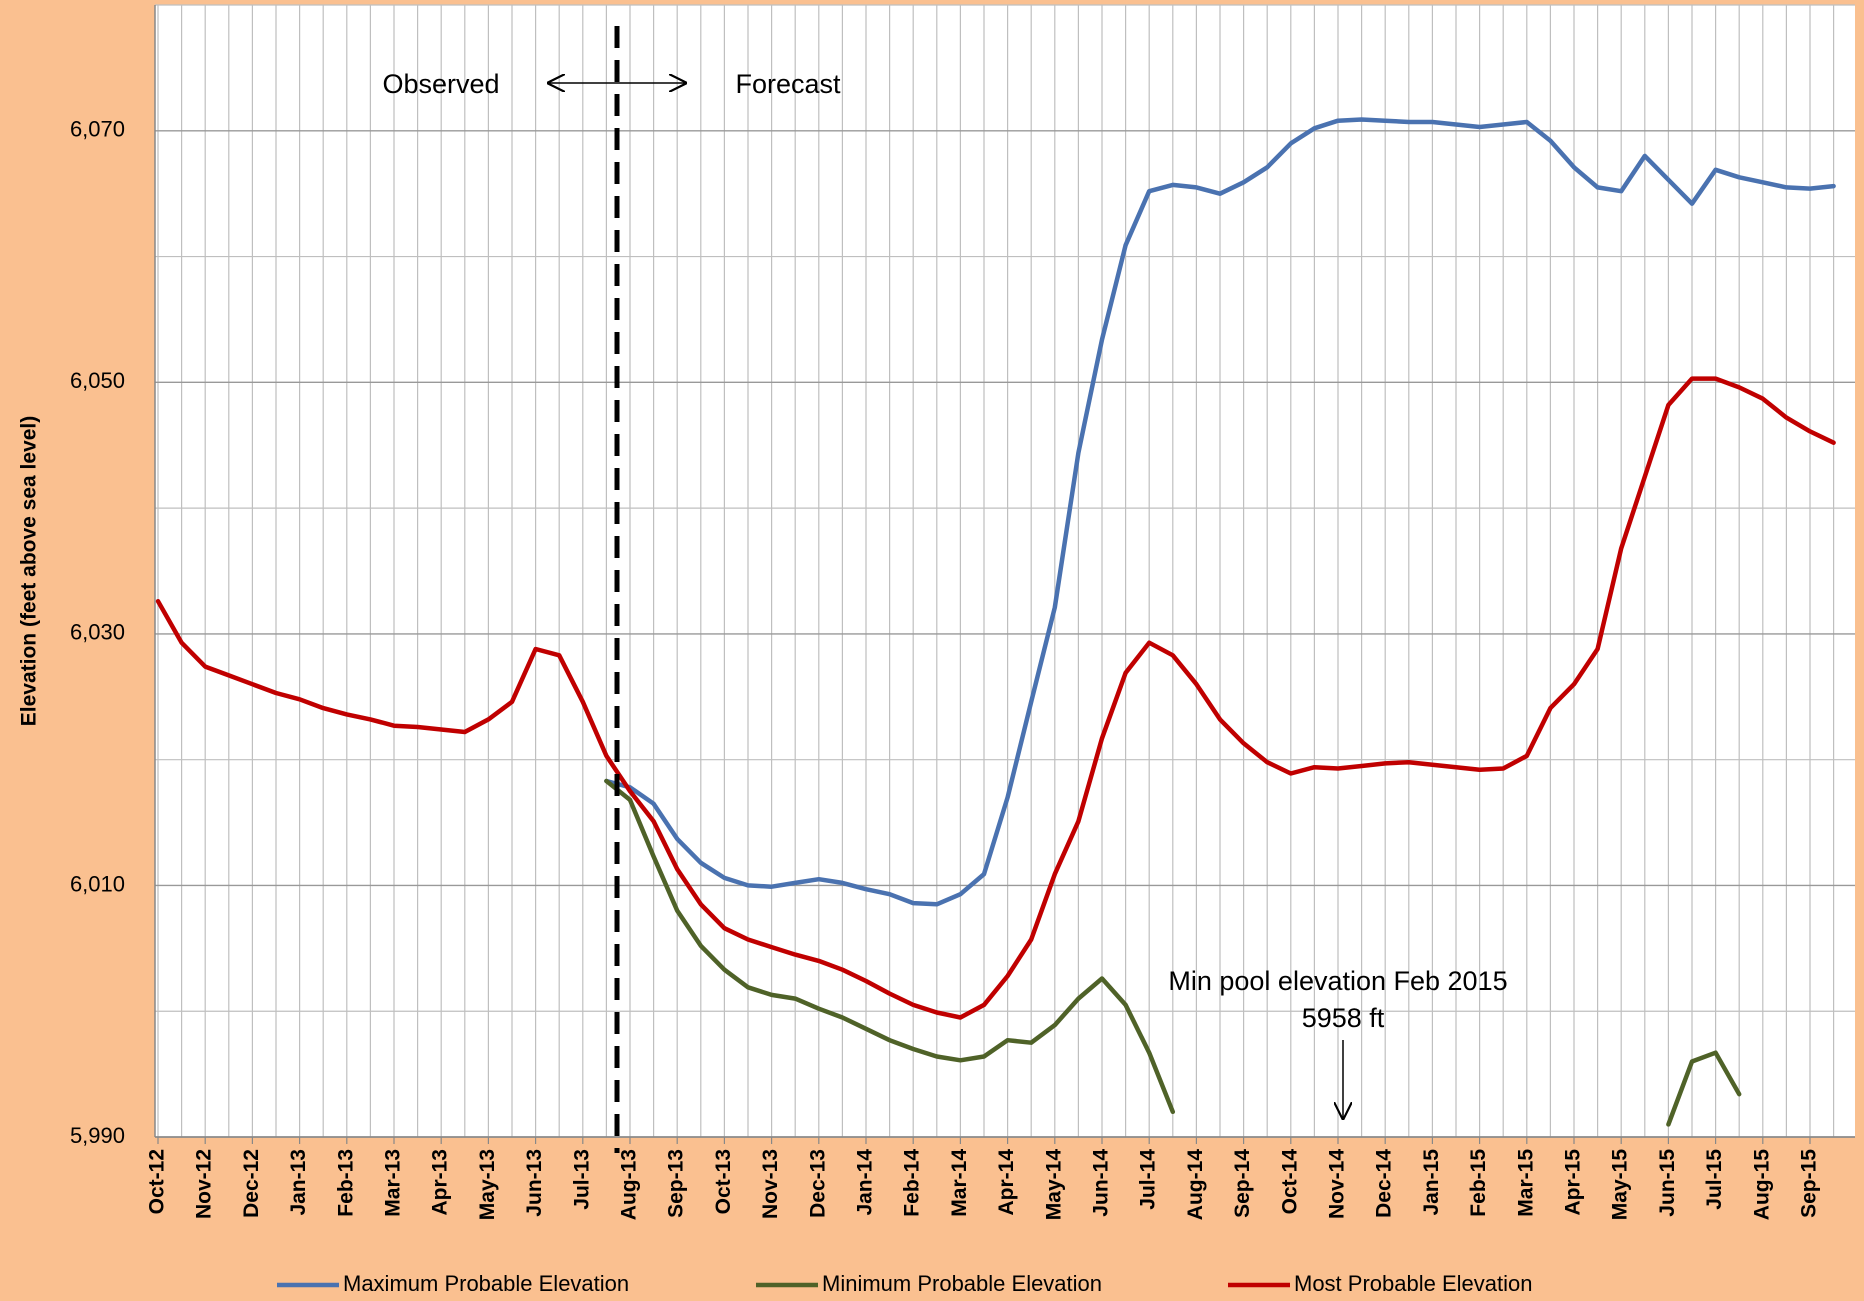  I want to click on x-tick-label: Feb-15, so click(1478, 1183).